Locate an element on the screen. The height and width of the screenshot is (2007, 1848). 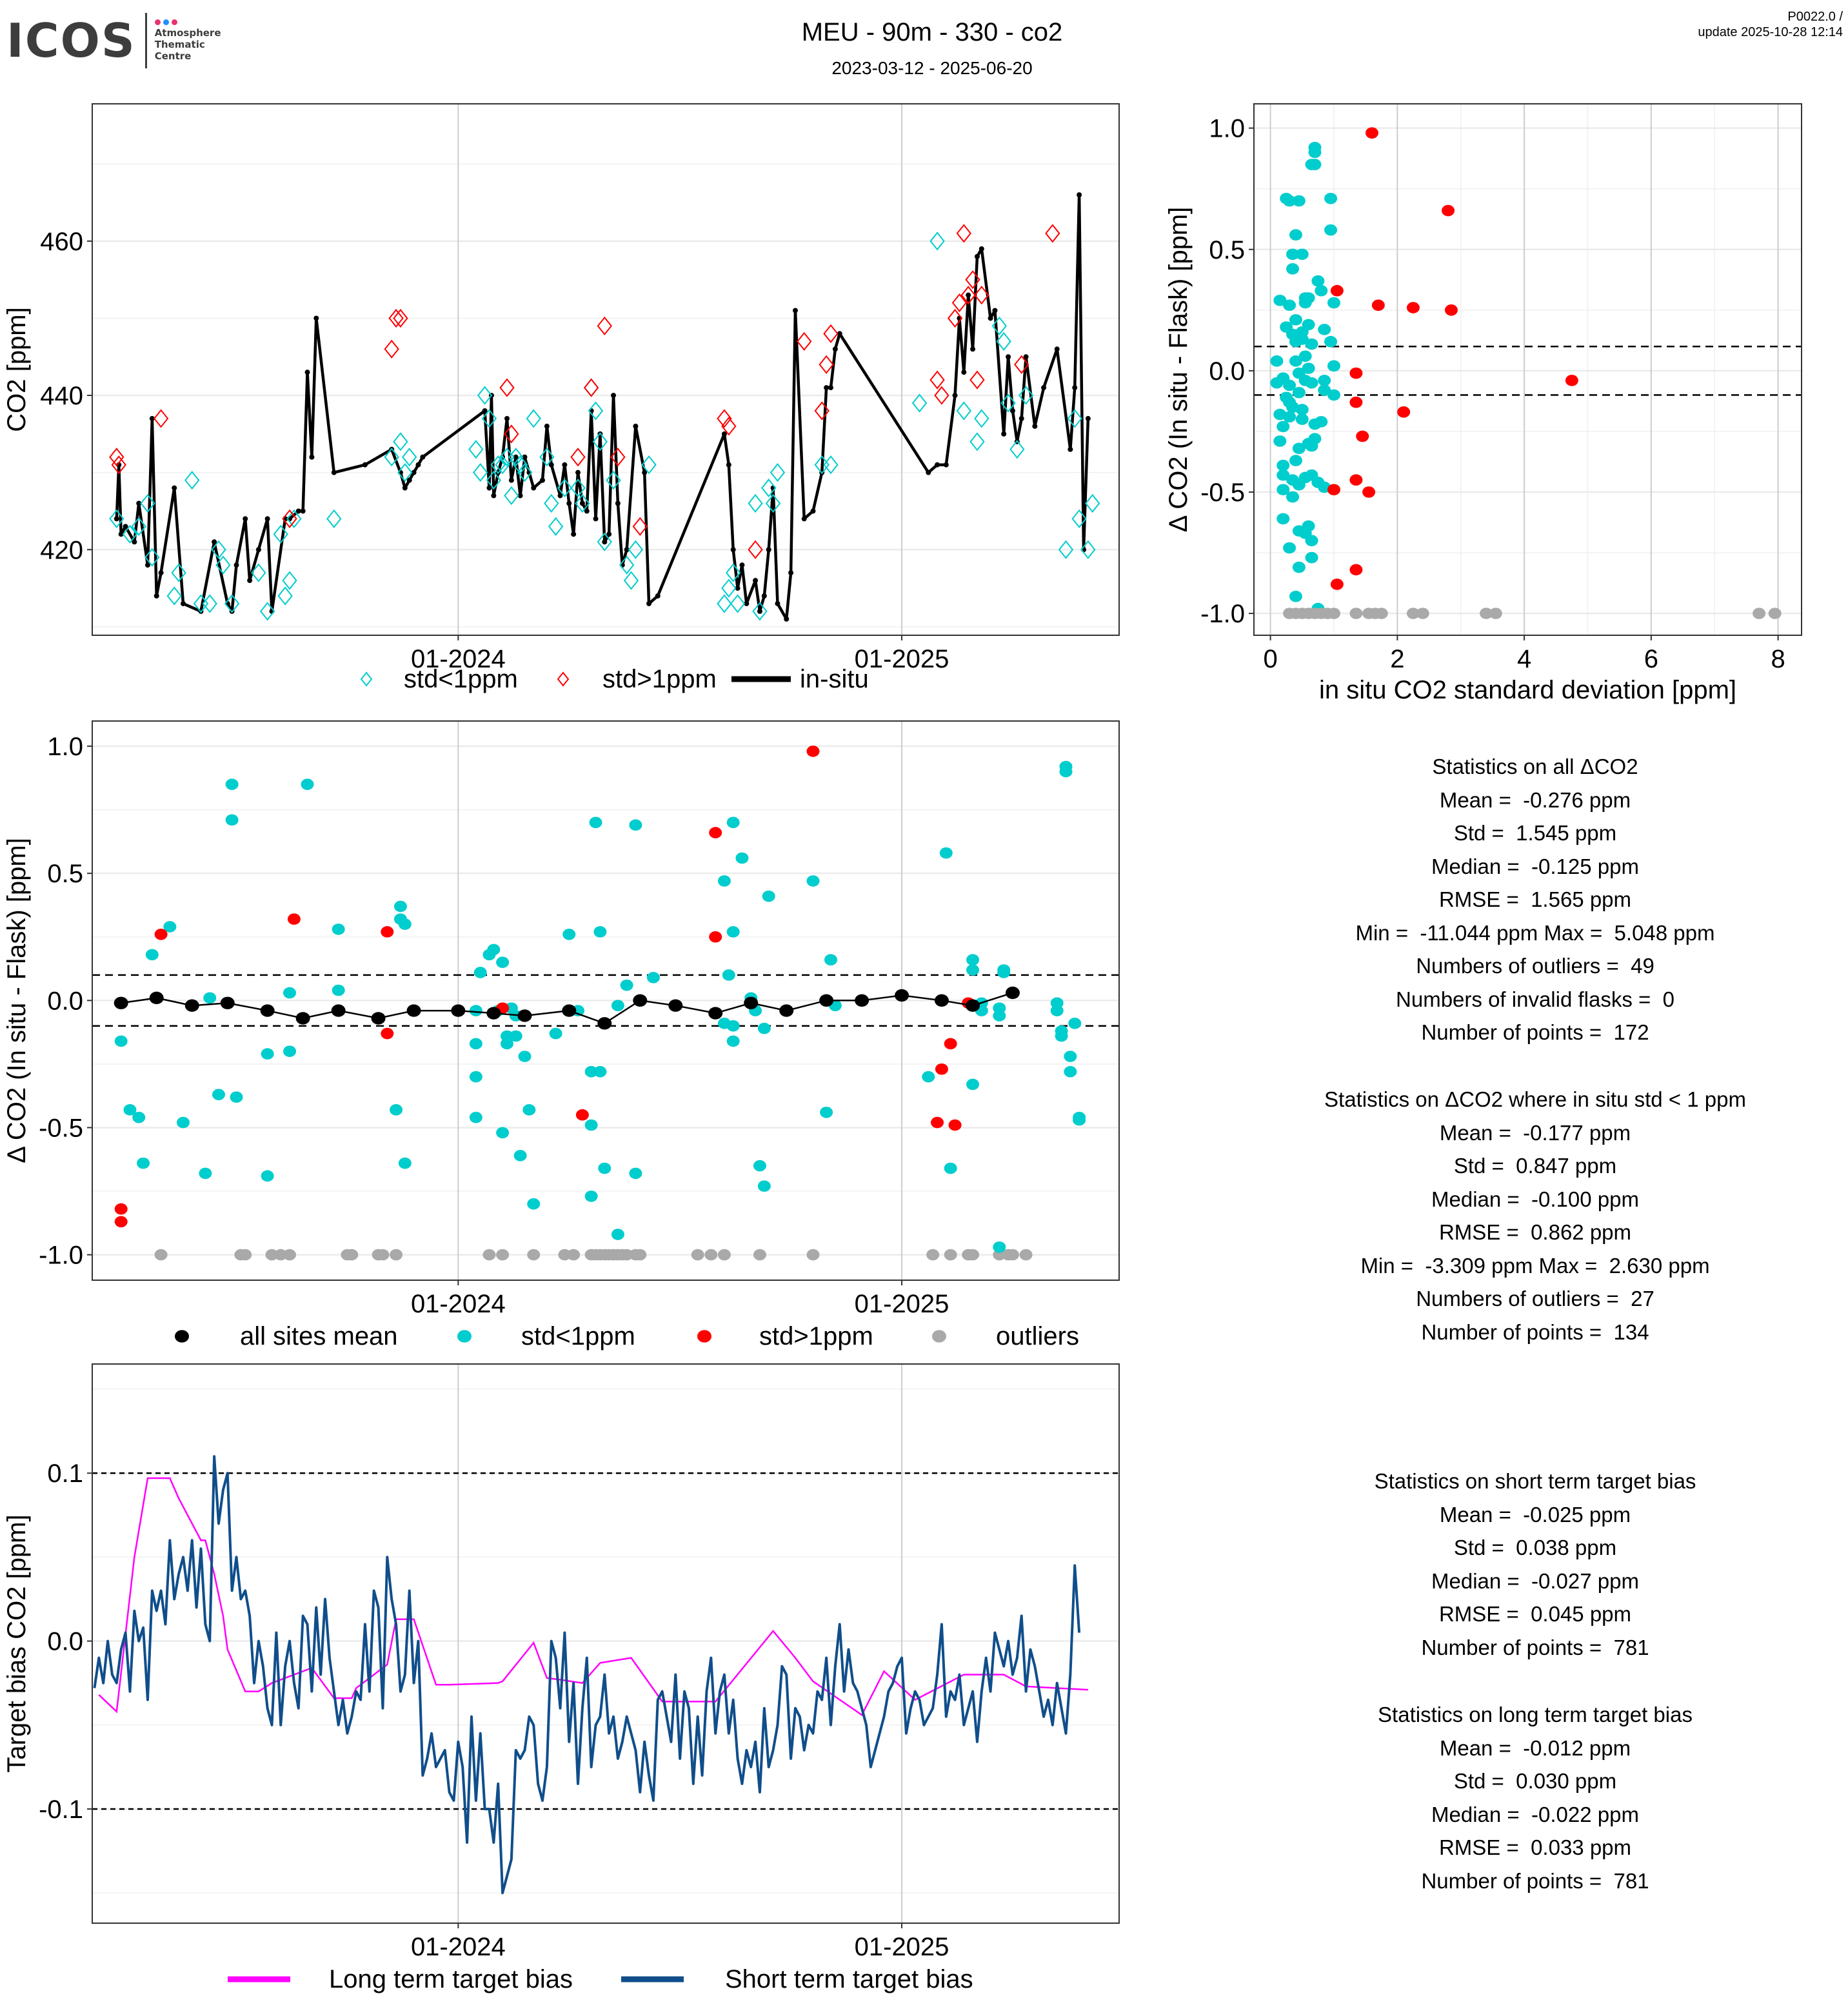
plot-panel is located at coordinates (1528, 369).